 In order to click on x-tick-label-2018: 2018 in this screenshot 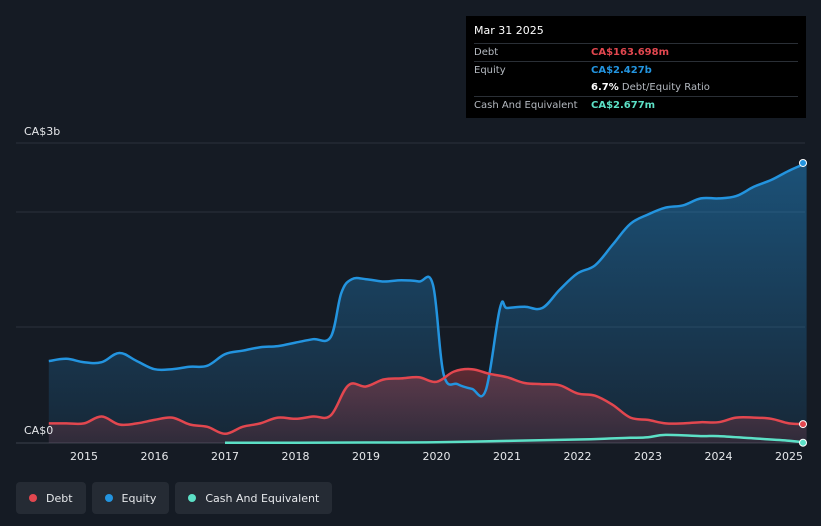, I will do `click(296, 456)`.